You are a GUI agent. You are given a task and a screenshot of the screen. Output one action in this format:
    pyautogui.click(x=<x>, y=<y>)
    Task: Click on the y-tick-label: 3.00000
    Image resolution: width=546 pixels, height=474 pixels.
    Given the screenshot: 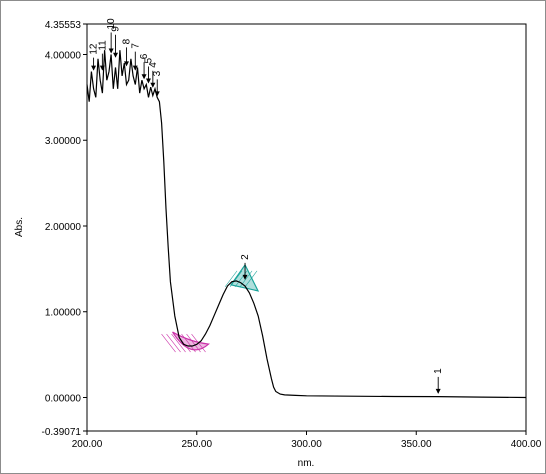 What is the action you would take?
    pyautogui.click(x=63, y=141)
    